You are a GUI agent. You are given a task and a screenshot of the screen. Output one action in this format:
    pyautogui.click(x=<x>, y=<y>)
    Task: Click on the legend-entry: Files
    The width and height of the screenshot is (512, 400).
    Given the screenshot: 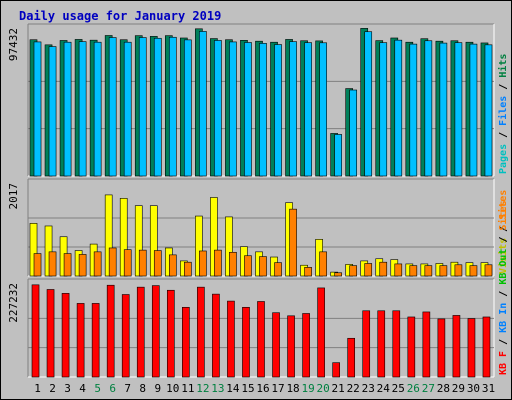 What is the action you would take?
    pyautogui.click(x=503, y=114)
    